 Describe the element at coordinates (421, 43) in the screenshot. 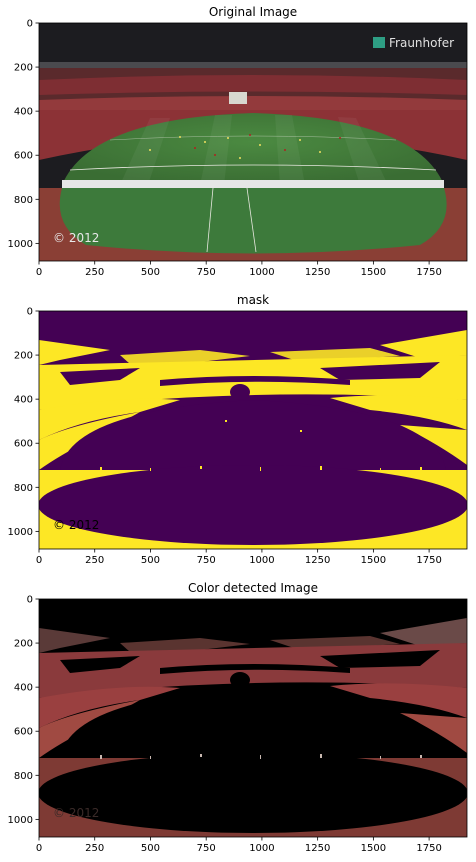

I see `logo-text: Fraunhofer` at that location.